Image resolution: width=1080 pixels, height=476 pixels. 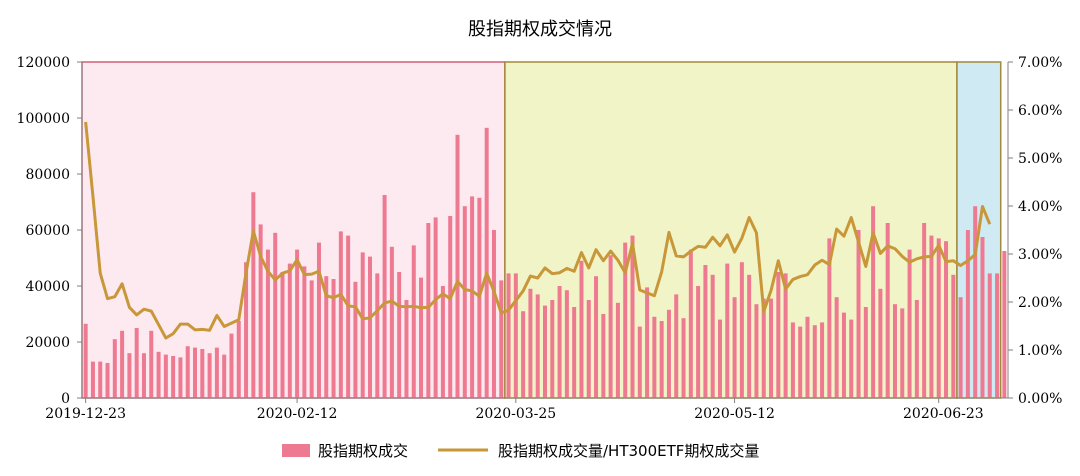 What do you see at coordinates (1040, 63) in the screenshot?
I see `y-right-tick-label: 7.00%` at bounding box center [1040, 63].